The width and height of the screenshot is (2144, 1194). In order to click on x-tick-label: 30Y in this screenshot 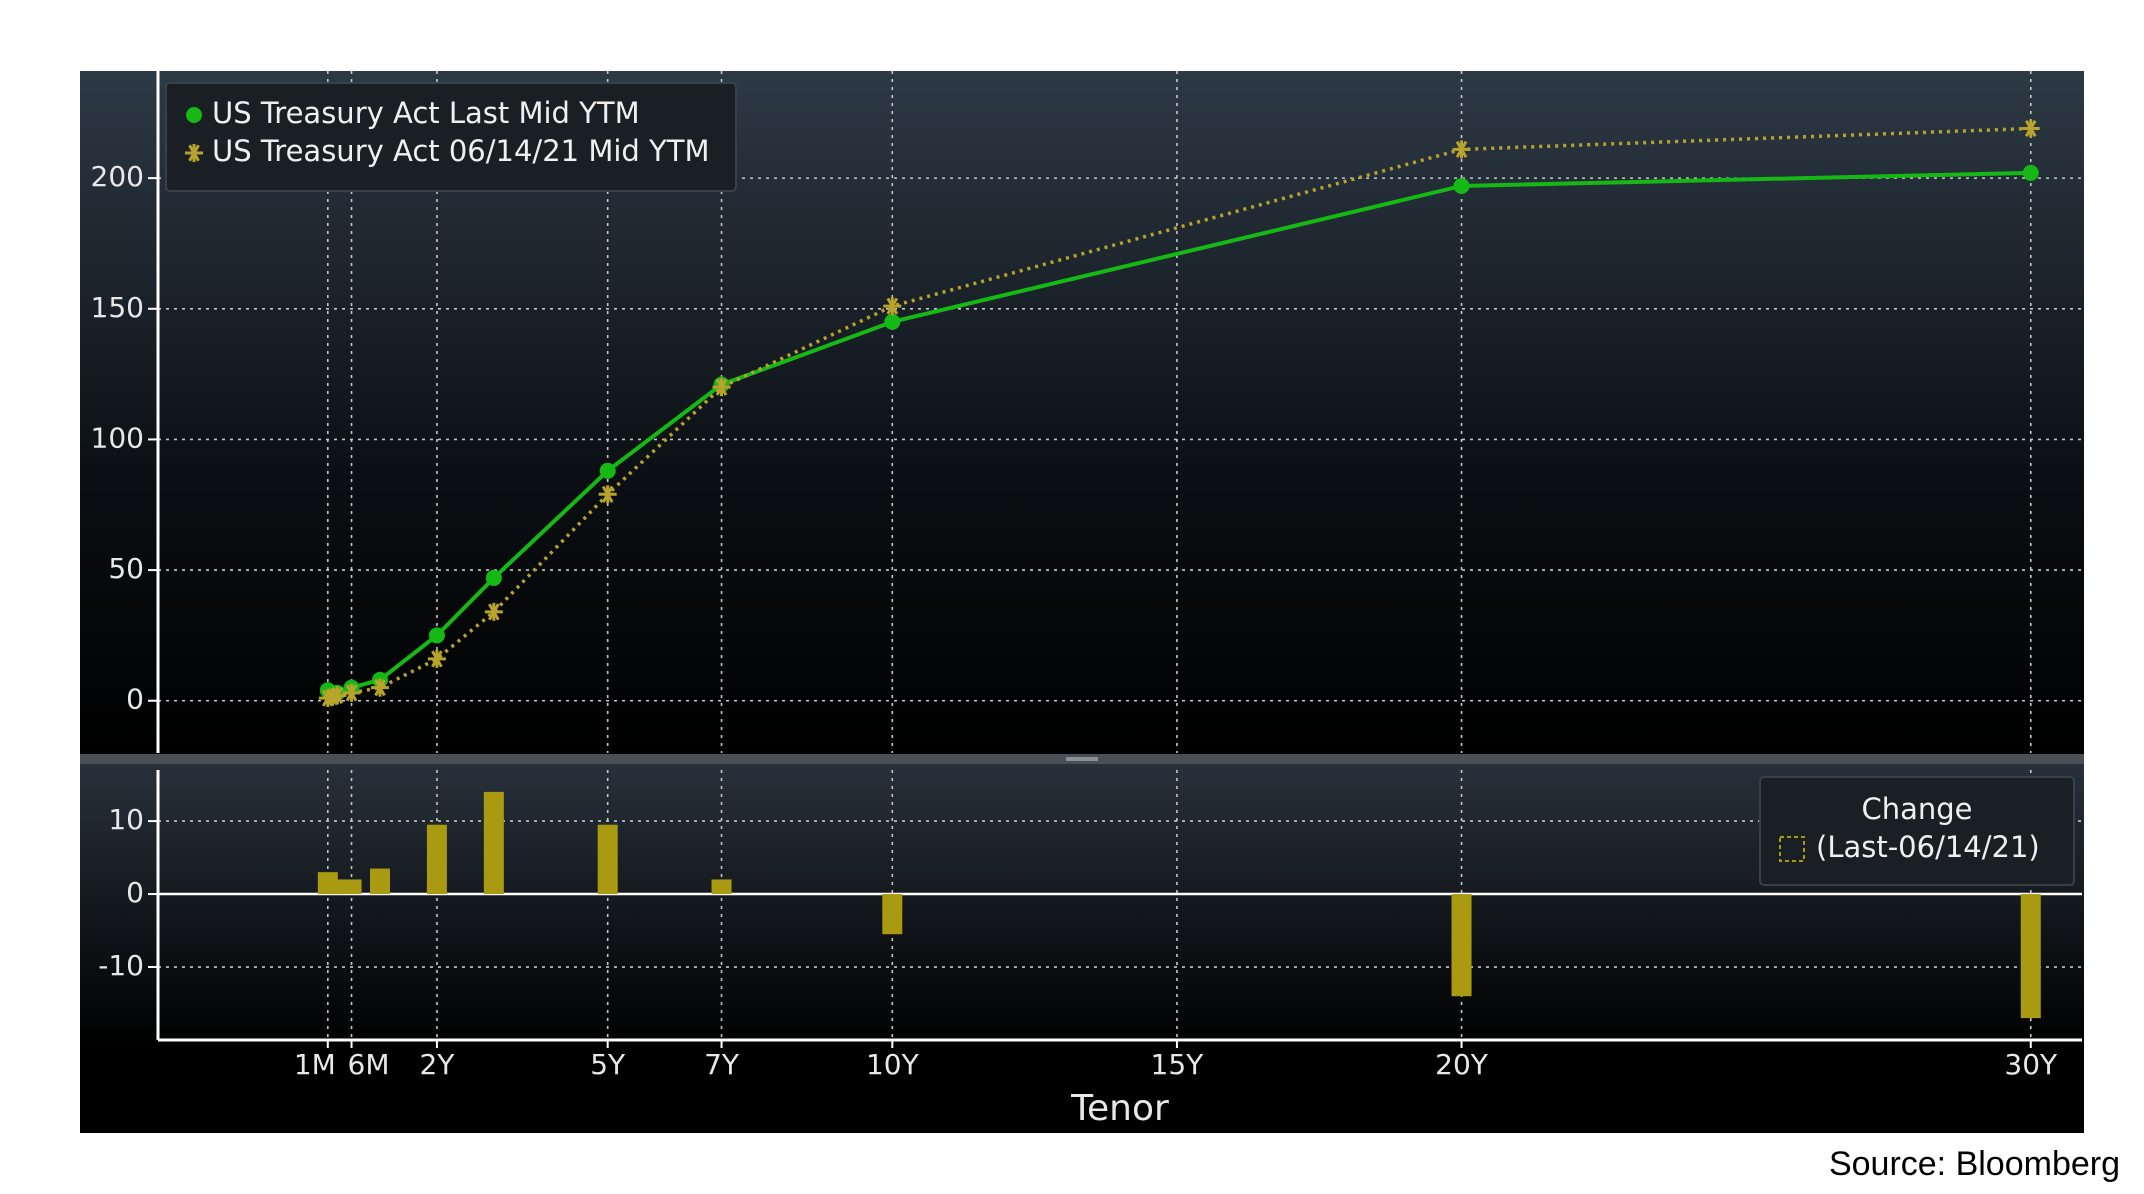, I will do `click(2031, 1064)`.